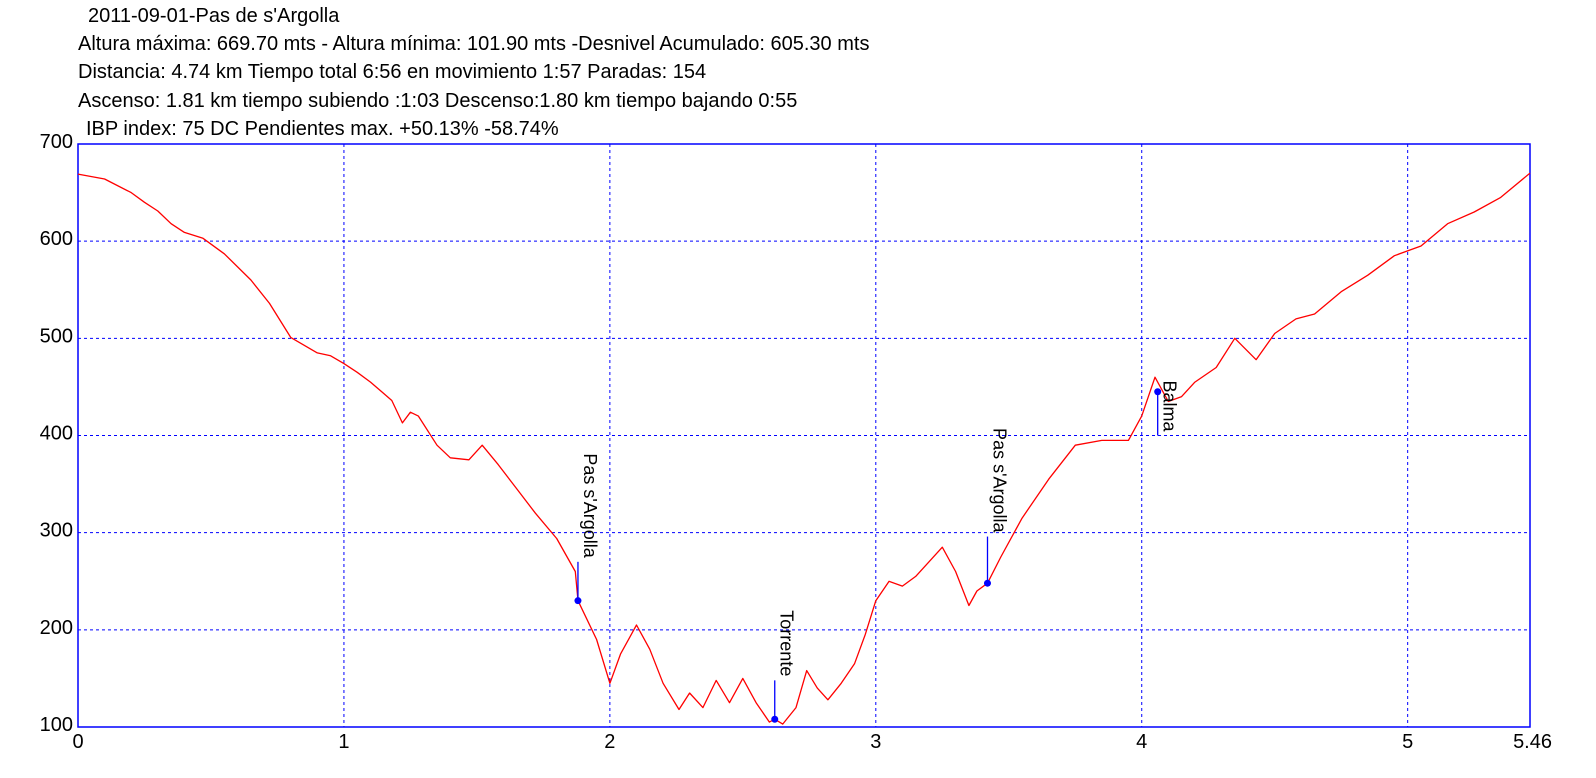 This screenshot has width=1596, height=778. What do you see at coordinates (56, 531) in the screenshot?
I see `y-tick-label-2: 300` at bounding box center [56, 531].